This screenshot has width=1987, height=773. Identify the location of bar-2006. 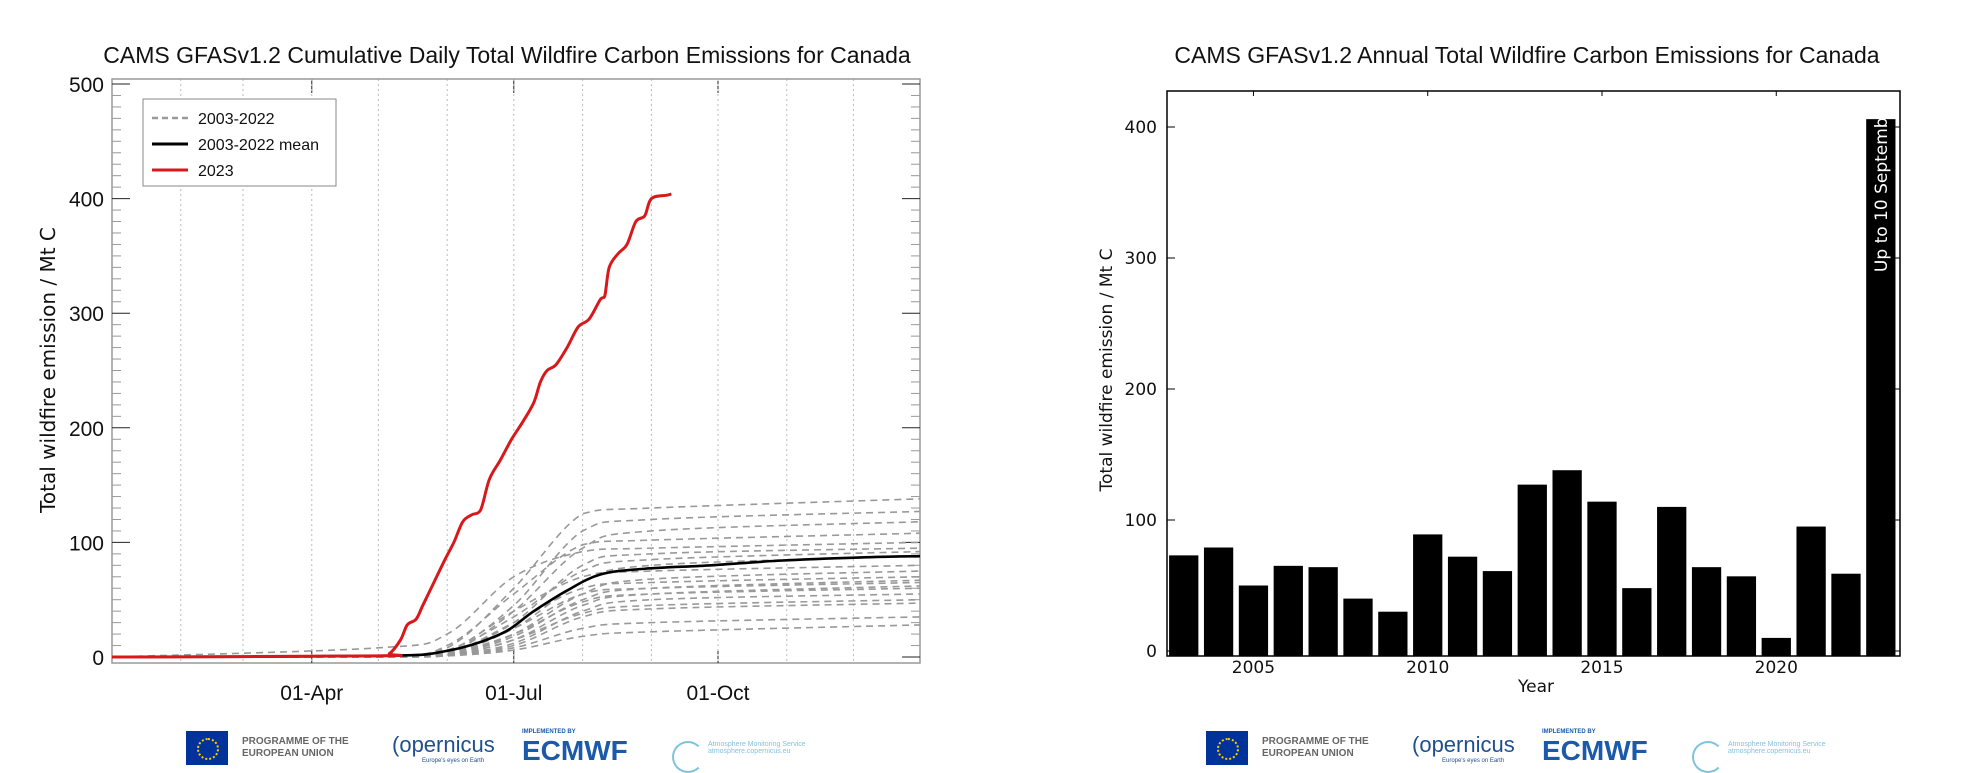
(1288, 610).